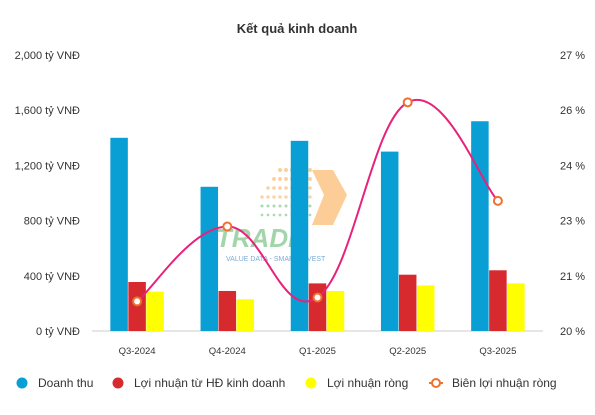 The width and height of the screenshot is (595, 415). Describe the element at coordinates (137, 351) in the screenshot. I see `category-label: Q3-2024` at that location.